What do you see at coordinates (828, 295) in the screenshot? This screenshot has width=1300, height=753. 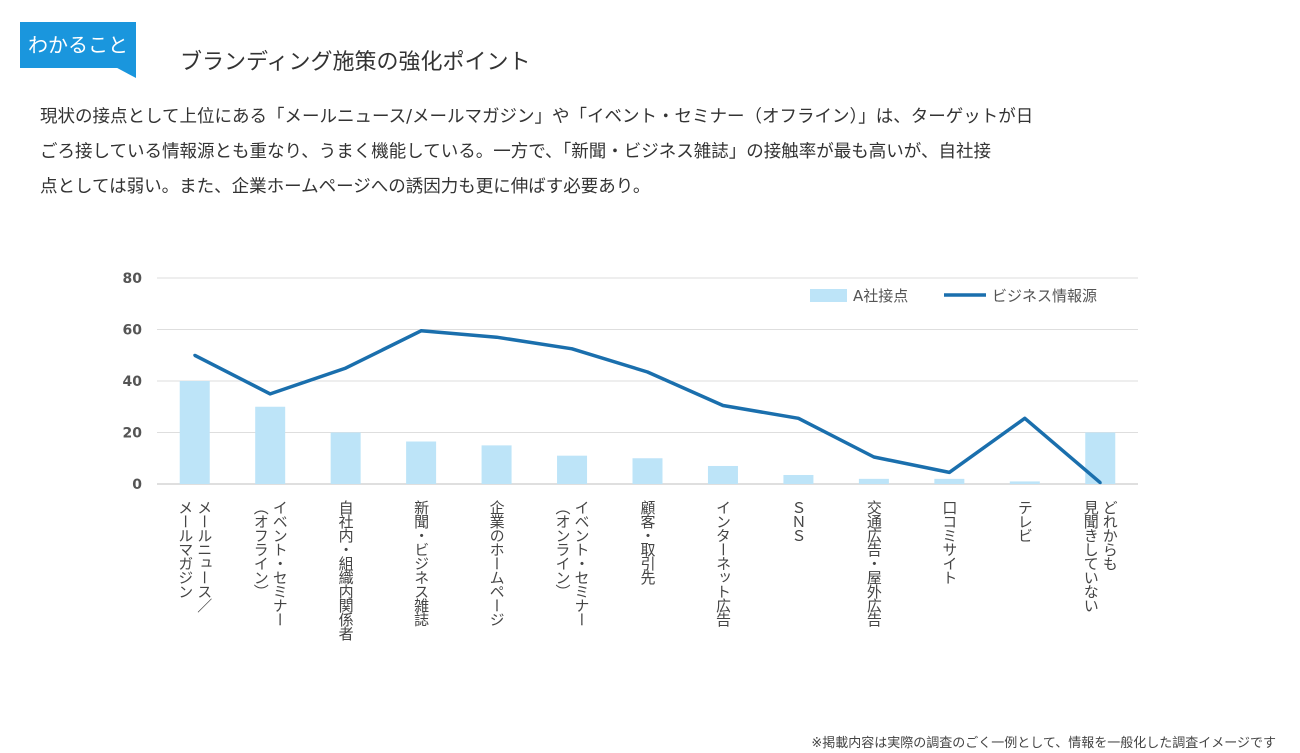 I see `legend-swatch-bar` at bounding box center [828, 295].